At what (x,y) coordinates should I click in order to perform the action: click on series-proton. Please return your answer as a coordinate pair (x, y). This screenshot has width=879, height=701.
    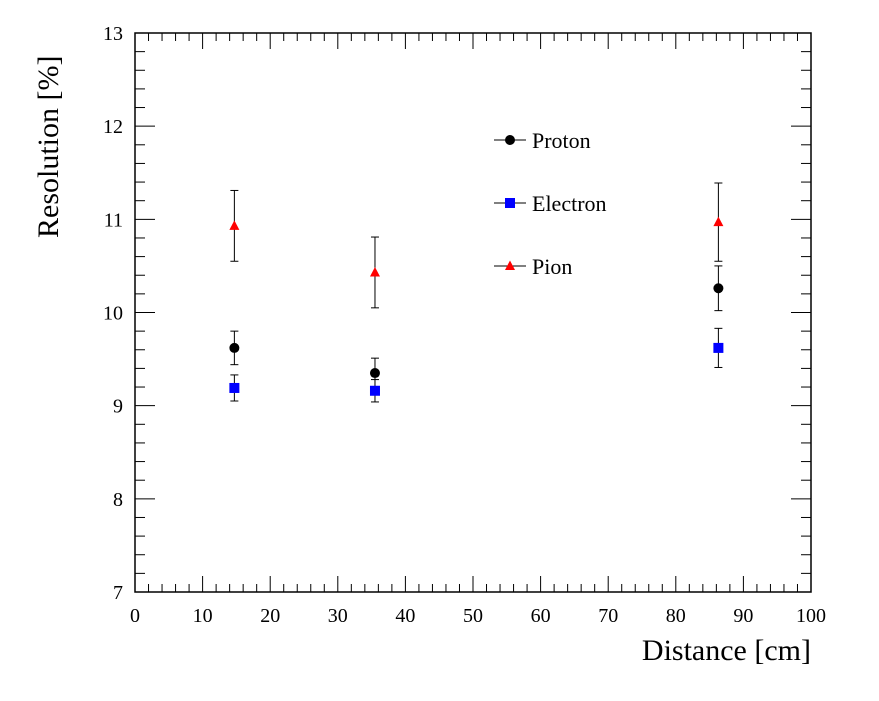
    Looking at the image, I should click on (476, 327).